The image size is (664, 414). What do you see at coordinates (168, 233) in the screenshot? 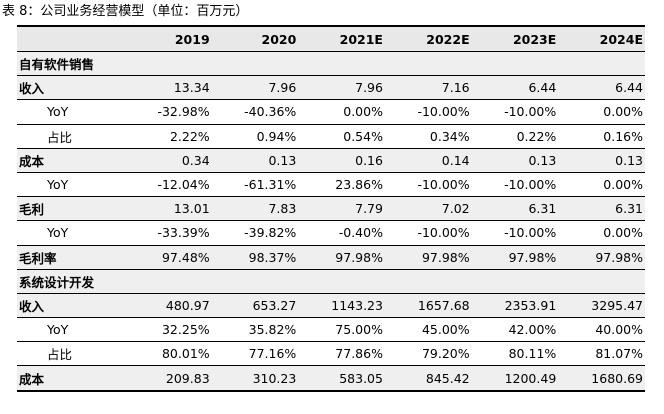
I see `value-cell: -33.39%` at bounding box center [168, 233].